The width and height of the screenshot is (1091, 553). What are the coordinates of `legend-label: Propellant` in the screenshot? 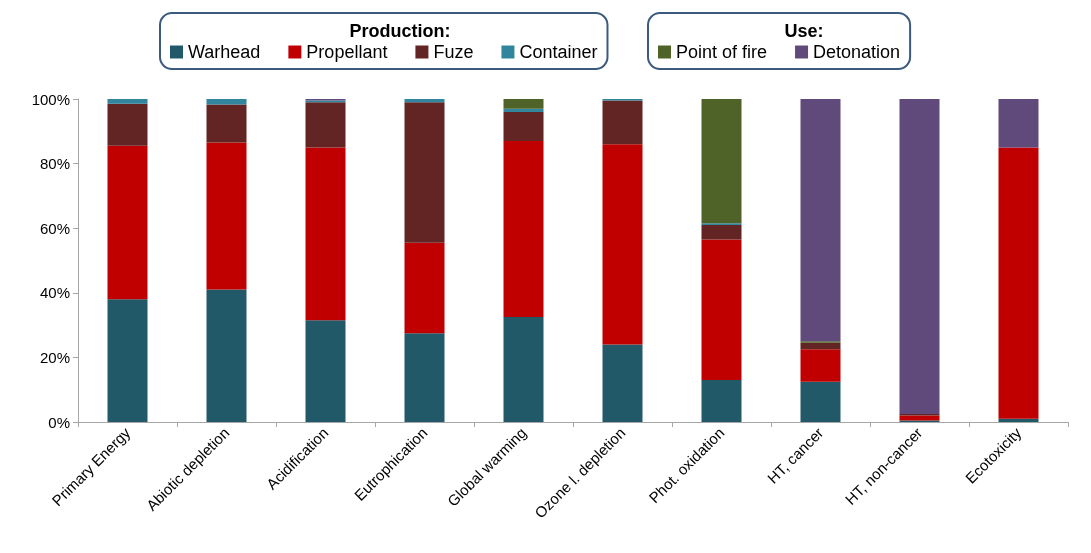 It's located at (347, 52).